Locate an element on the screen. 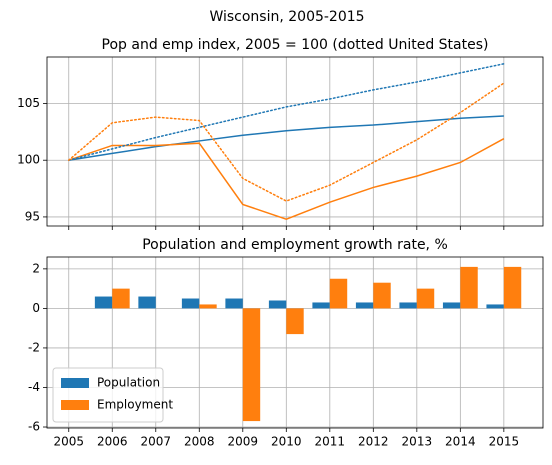  figure-title: Wisconsin, 2005-2015 is located at coordinates (286, 17).